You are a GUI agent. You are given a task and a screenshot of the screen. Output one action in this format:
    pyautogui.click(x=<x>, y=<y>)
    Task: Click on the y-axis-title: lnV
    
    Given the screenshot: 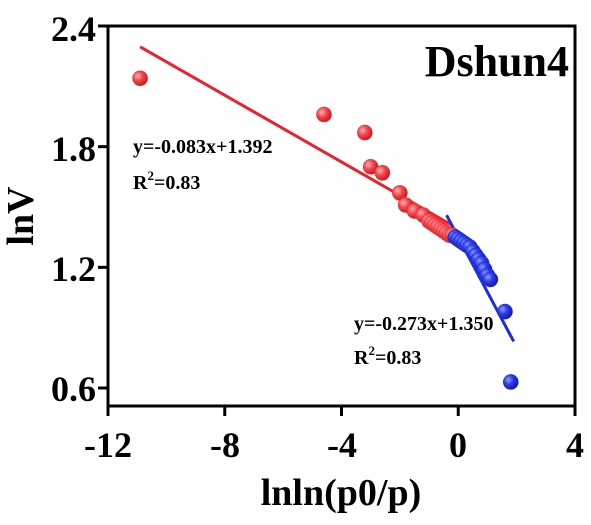 What is the action you would take?
    pyautogui.click(x=21, y=216)
    